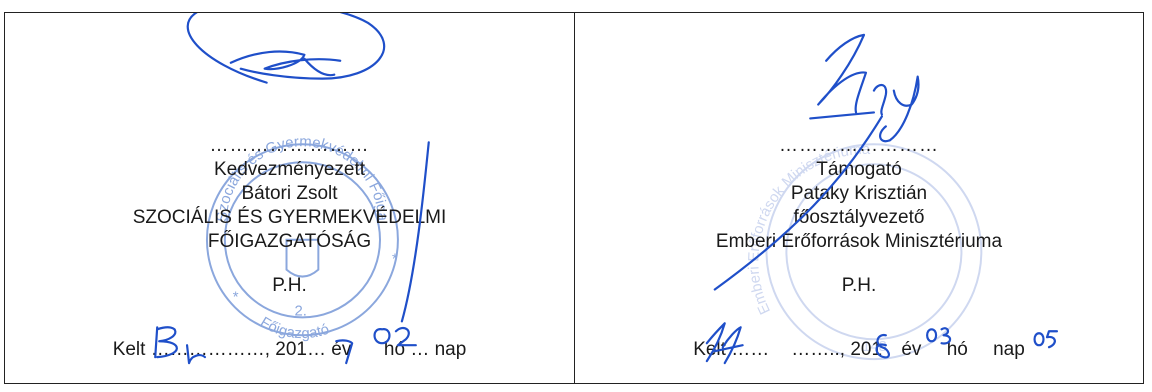  I want to click on signer-name: Pataky Krisztián, so click(859, 193).